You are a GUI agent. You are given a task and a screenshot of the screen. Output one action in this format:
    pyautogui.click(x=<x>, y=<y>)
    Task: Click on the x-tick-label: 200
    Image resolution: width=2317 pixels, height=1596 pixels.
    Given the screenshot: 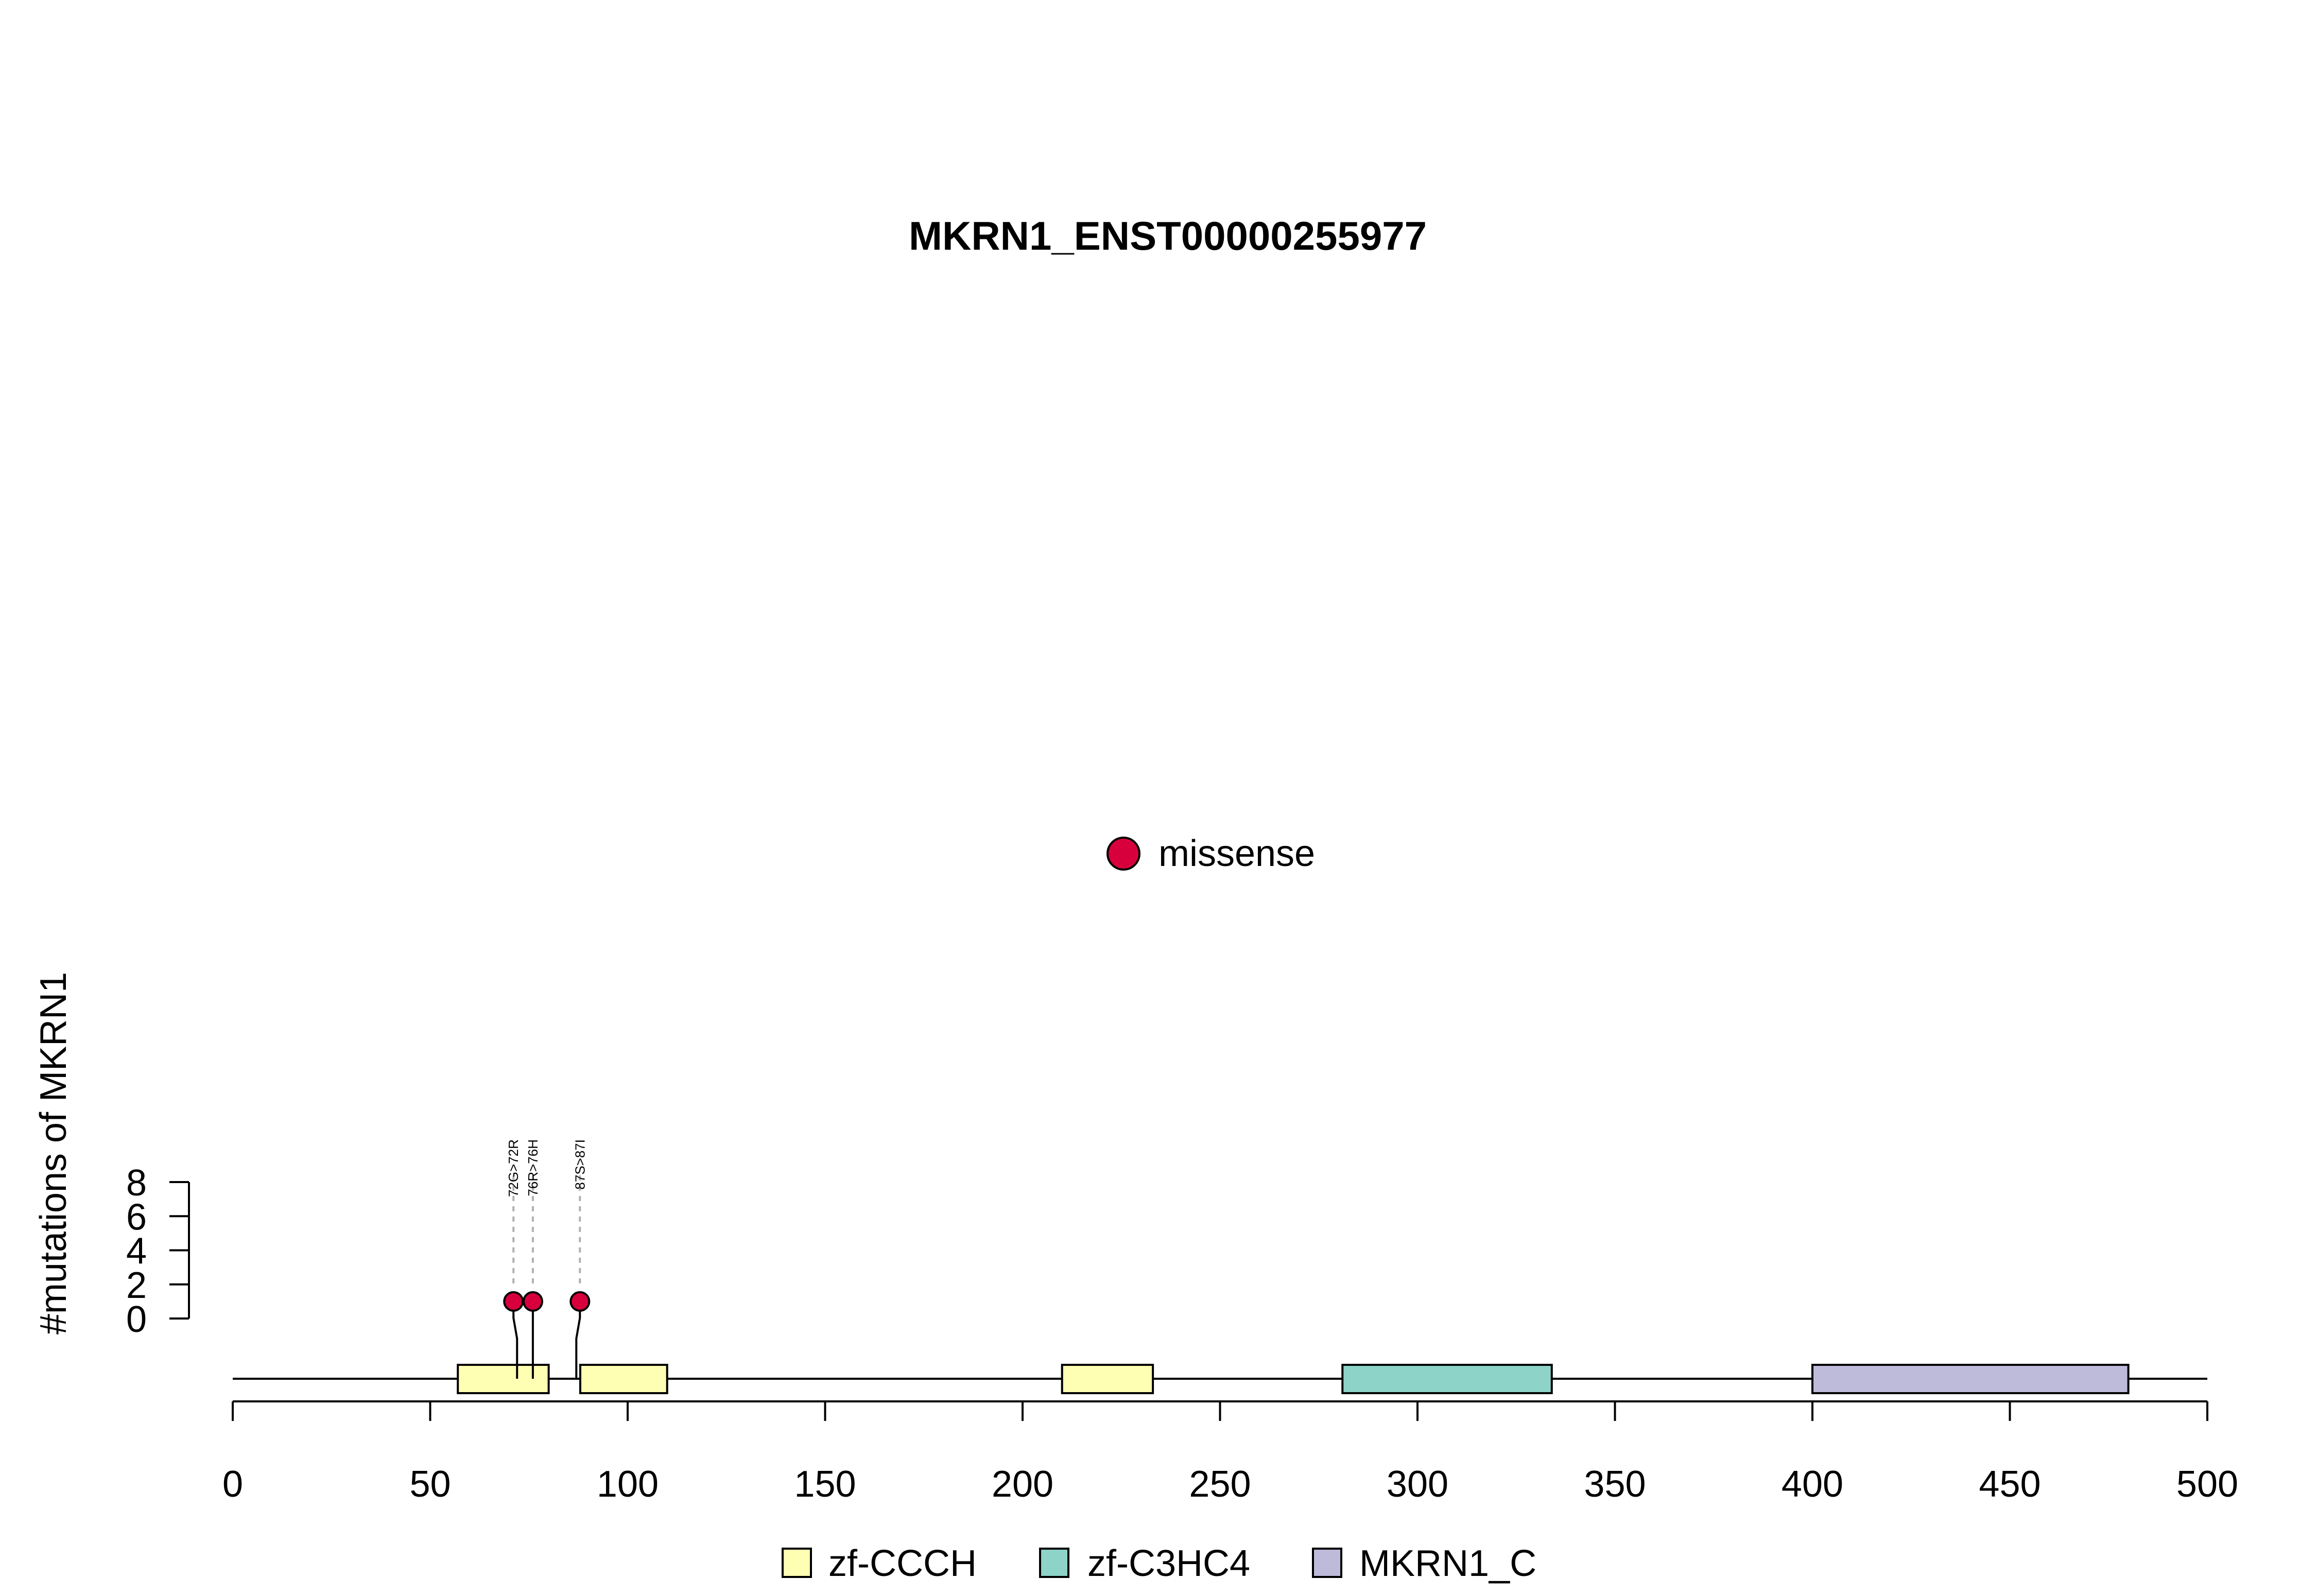 What is the action you would take?
    pyautogui.click(x=1022, y=1485)
    